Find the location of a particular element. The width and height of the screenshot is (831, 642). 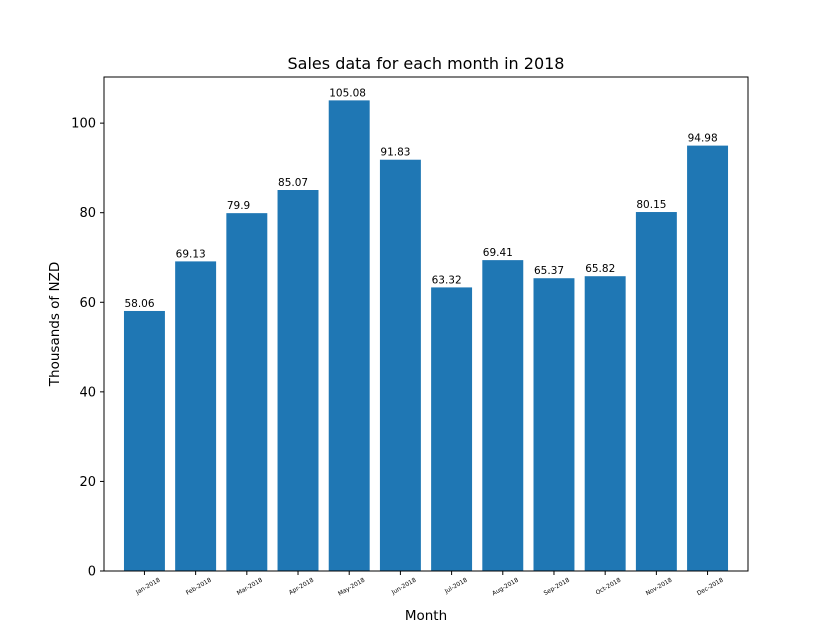

chart-title: Sales data for each month in 2018 is located at coordinates (426, 63).